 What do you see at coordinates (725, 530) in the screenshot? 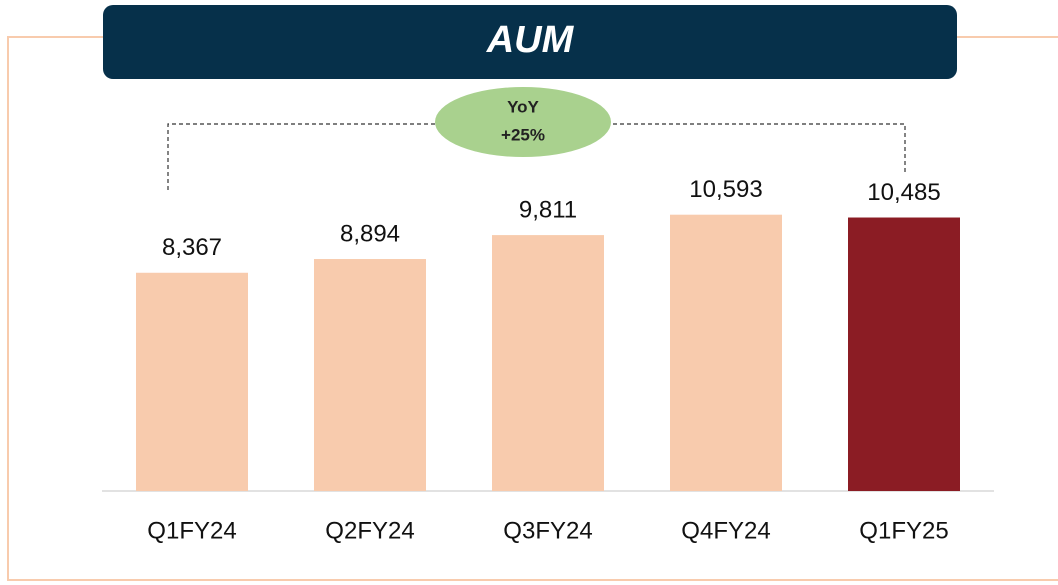
I see `x-tick-label: Q4FY24` at bounding box center [725, 530].